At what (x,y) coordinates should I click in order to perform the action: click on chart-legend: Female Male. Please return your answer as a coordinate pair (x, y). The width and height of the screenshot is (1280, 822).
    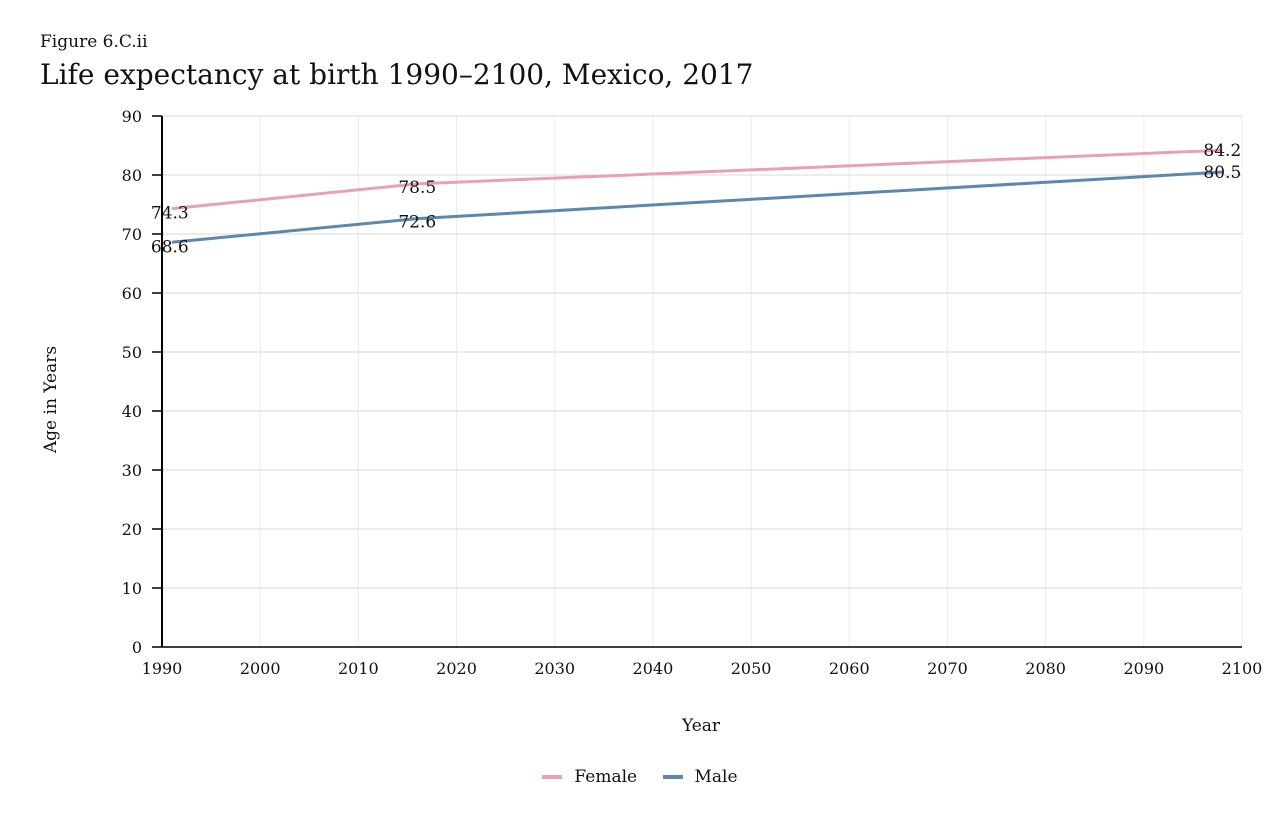
    Looking at the image, I should click on (640, 775).